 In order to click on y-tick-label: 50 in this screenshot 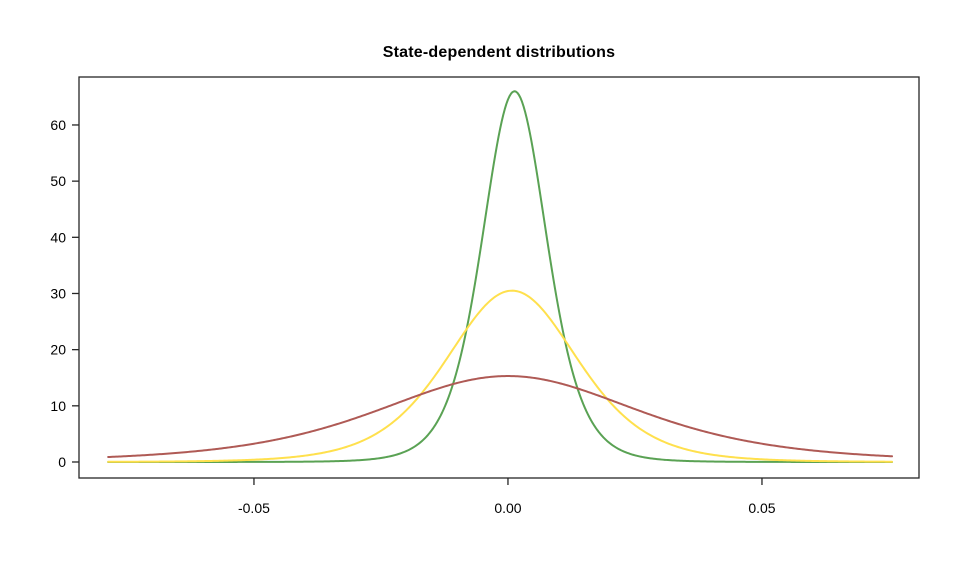, I will do `click(58, 181)`.